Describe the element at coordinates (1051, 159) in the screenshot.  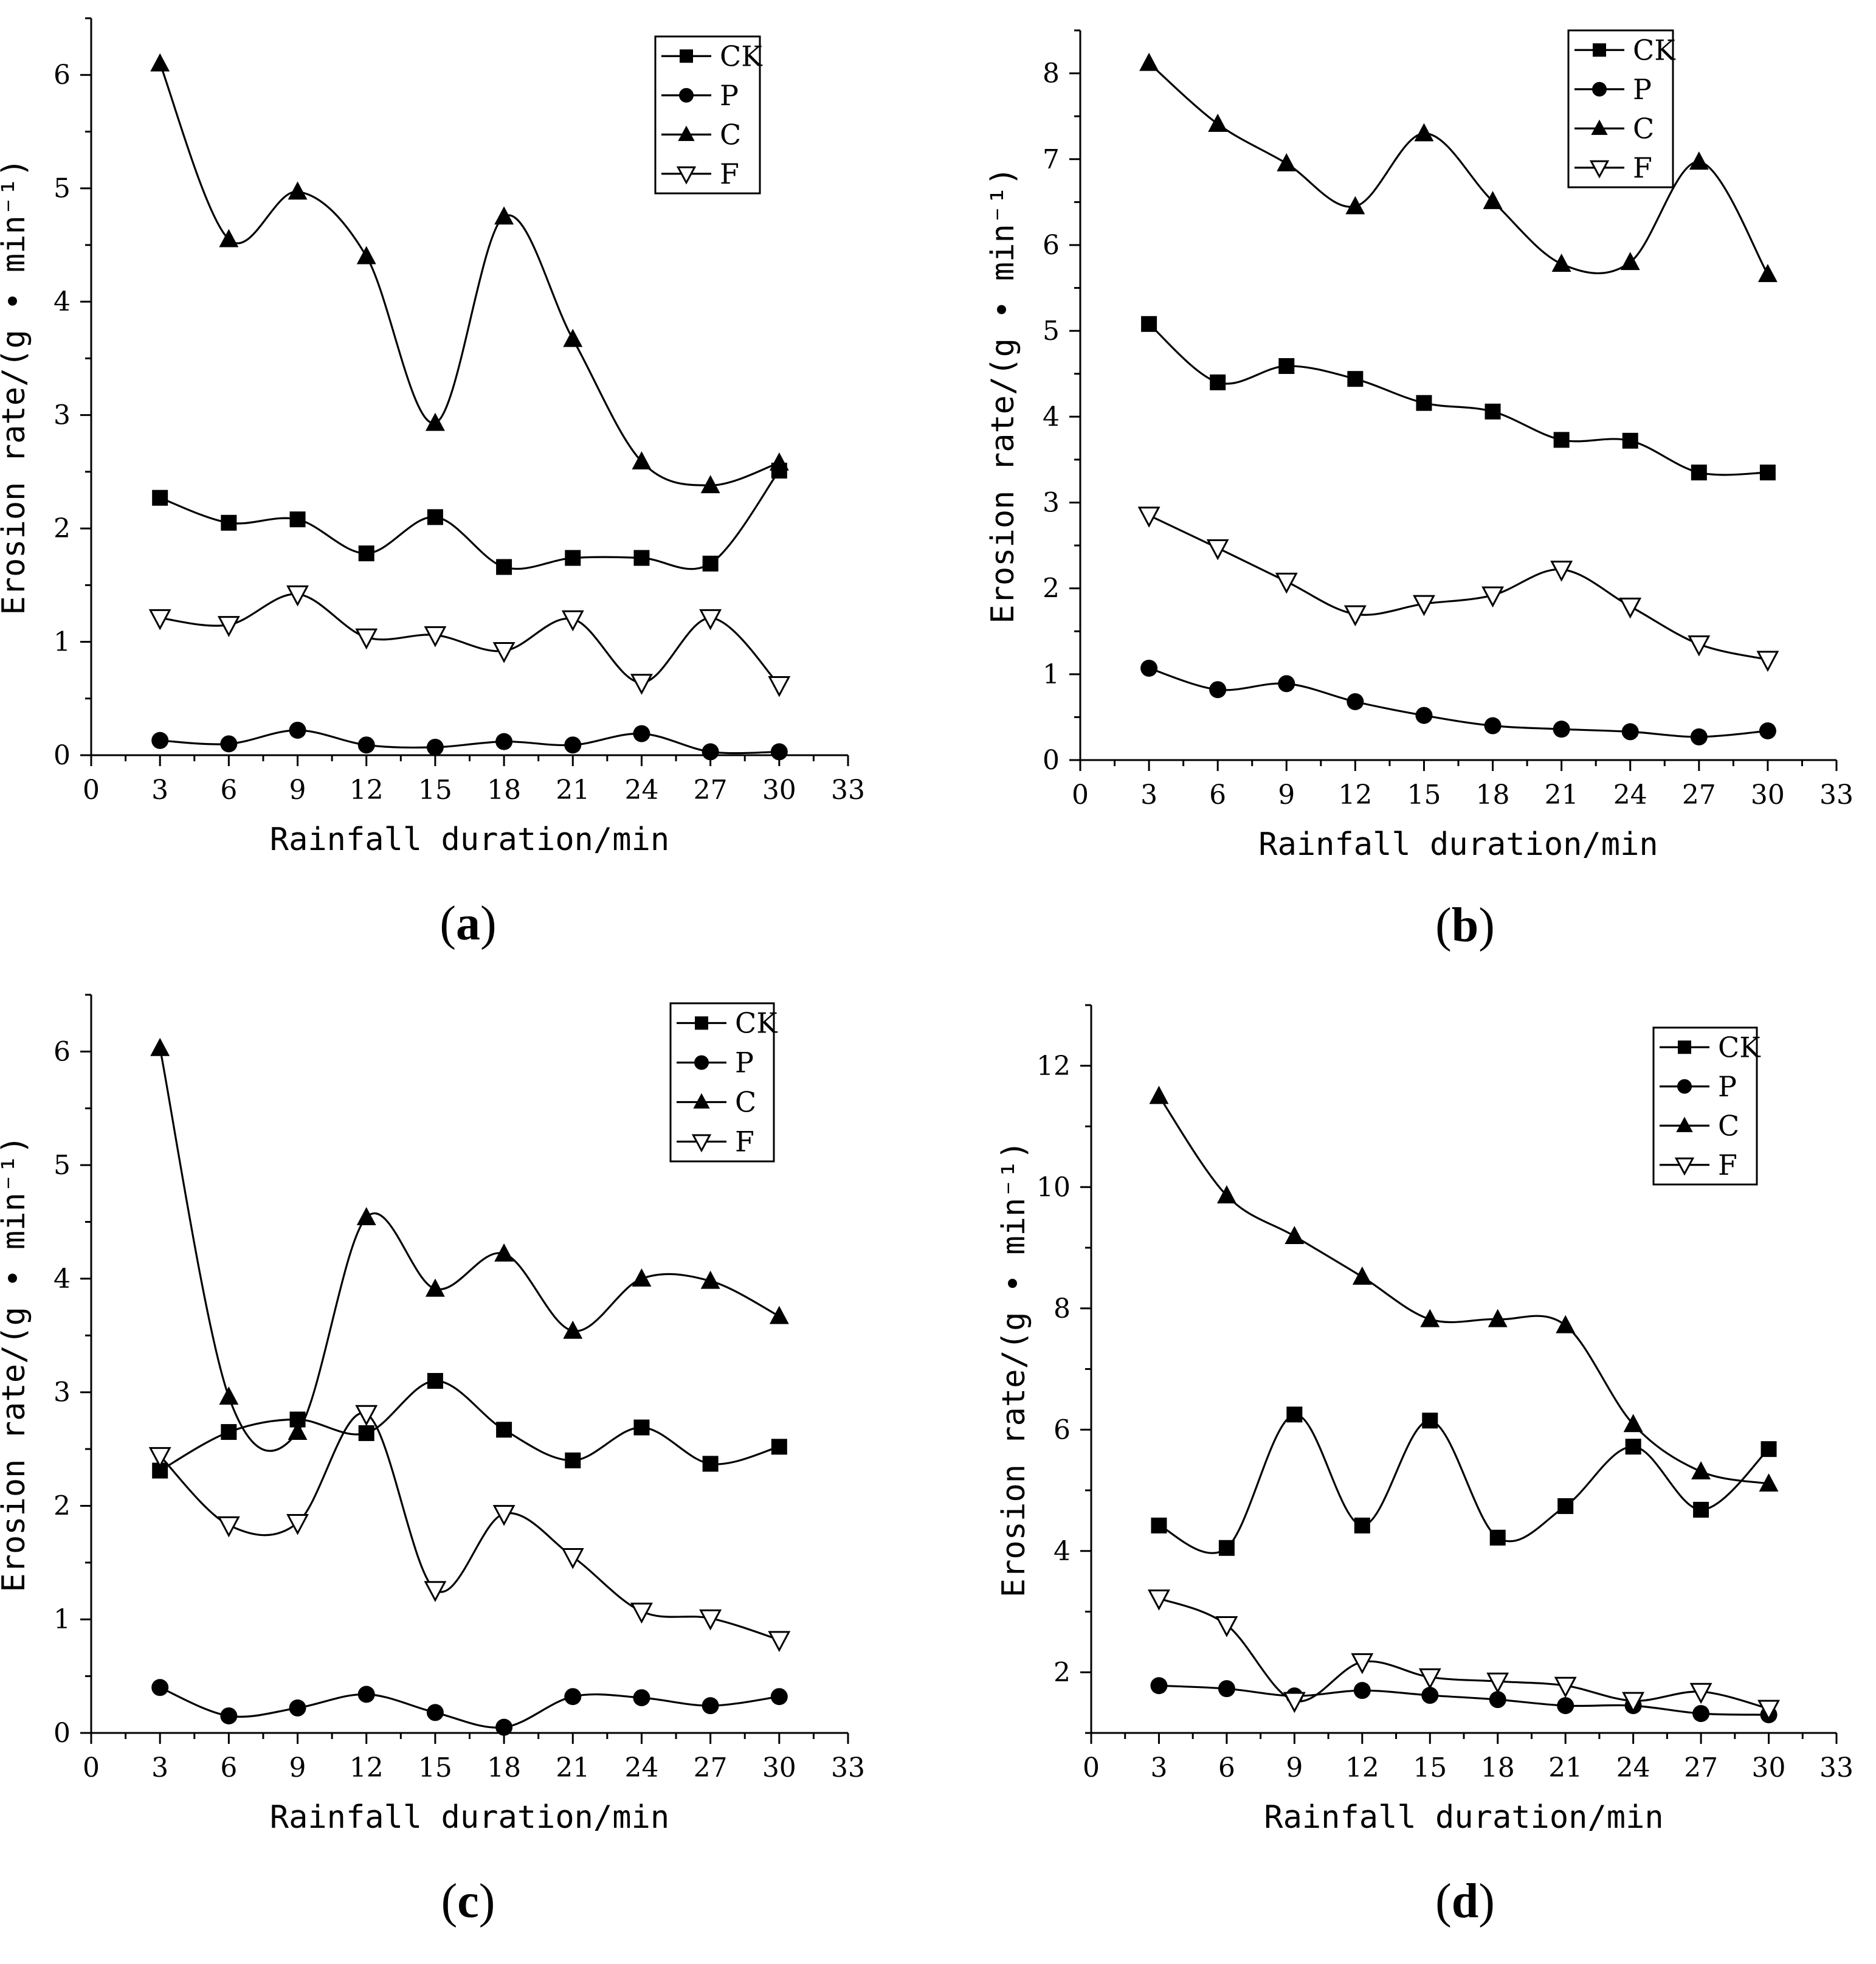
I see `y-tick-label: 7` at that location.